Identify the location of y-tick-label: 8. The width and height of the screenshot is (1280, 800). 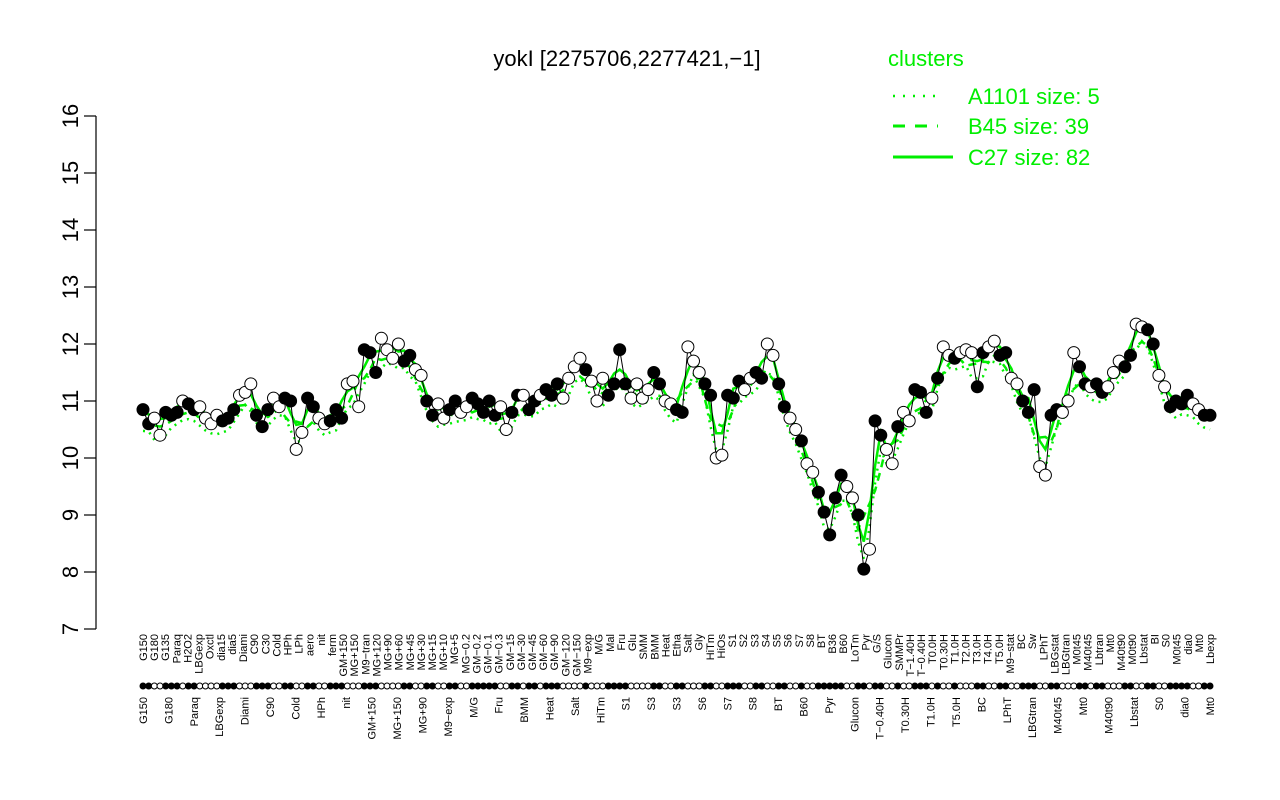
(70, 572).